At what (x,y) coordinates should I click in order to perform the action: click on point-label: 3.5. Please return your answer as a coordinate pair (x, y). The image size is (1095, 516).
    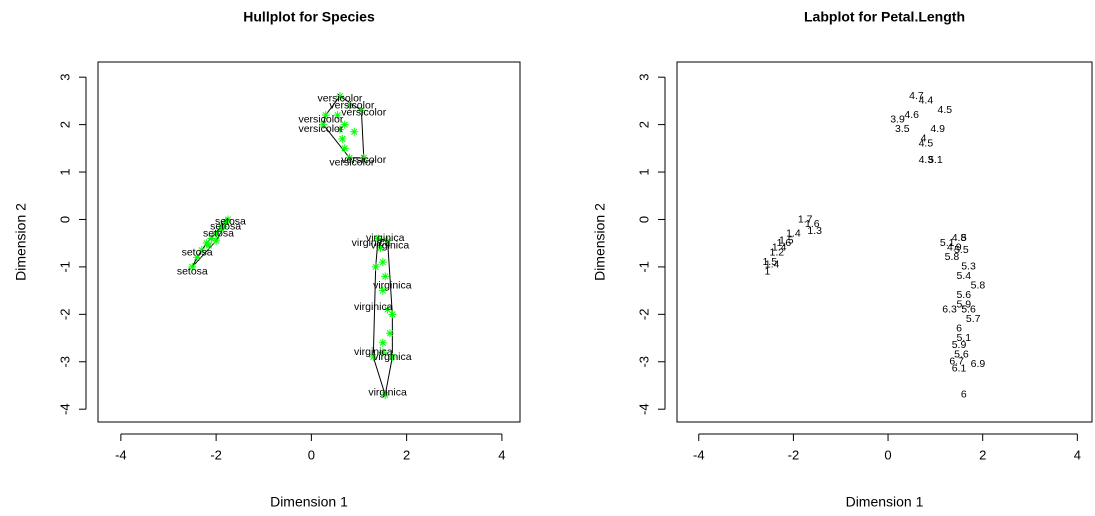
    Looking at the image, I should click on (902, 129).